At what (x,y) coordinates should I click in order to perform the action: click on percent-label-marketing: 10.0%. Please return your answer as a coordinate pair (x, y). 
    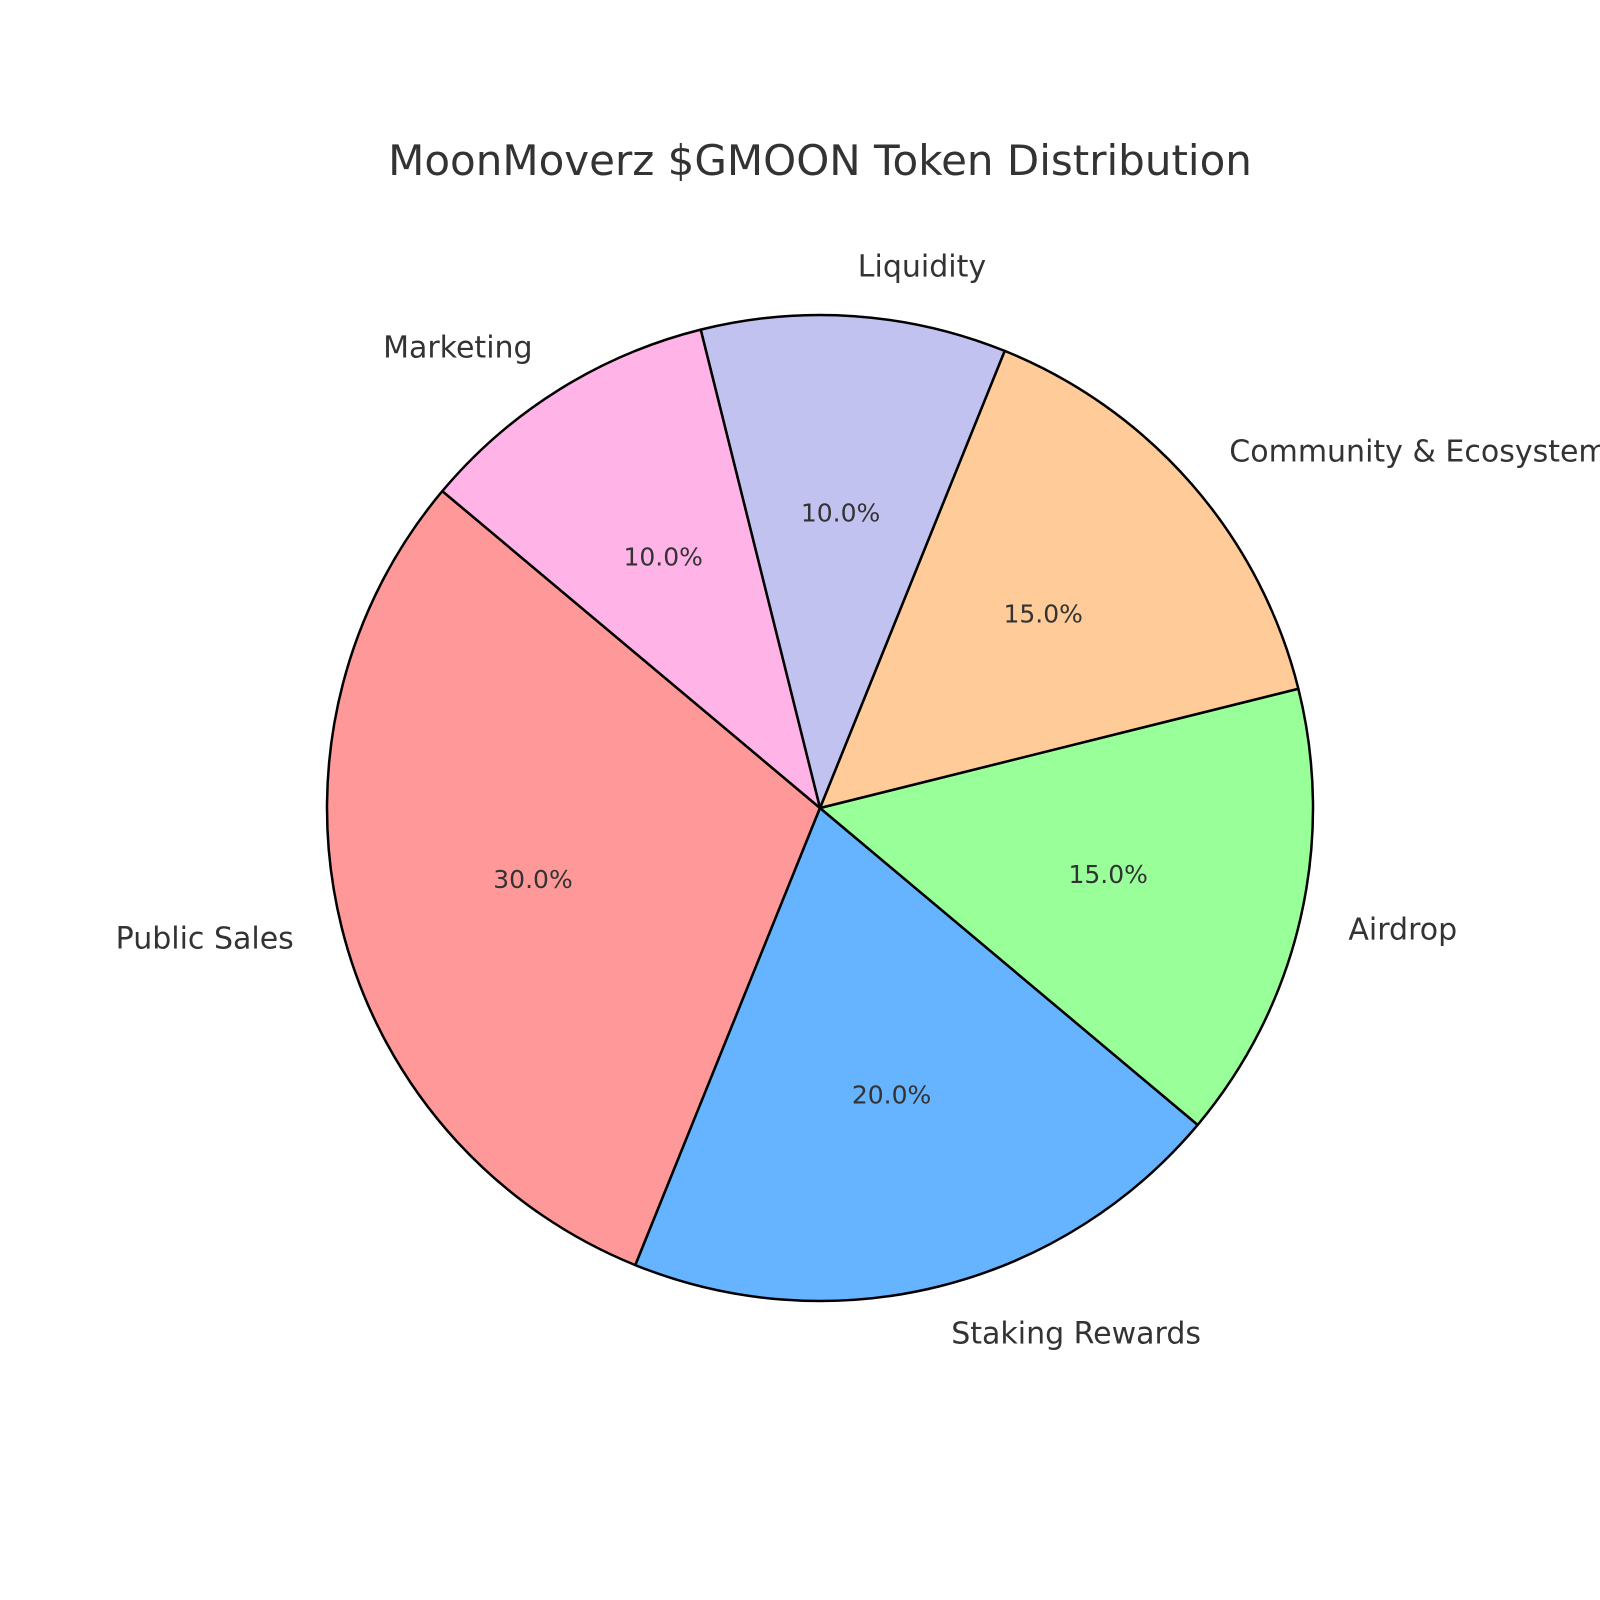
    Looking at the image, I should click on (662, 557).